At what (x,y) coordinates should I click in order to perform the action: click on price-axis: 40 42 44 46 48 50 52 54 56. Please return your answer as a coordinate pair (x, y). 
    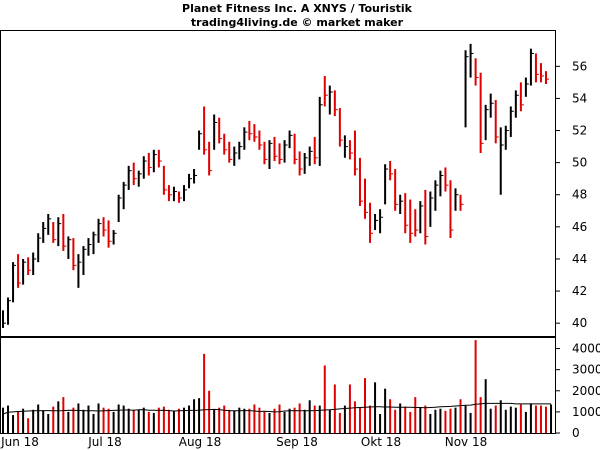
    Looking at the image, I should click on (571, 194).